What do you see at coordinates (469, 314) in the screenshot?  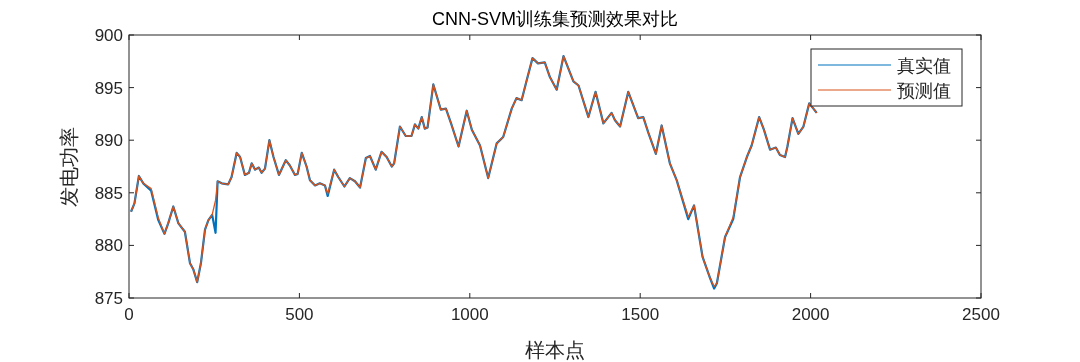 I see `x-tick-label: 1000` at bounding box center [469, 314].